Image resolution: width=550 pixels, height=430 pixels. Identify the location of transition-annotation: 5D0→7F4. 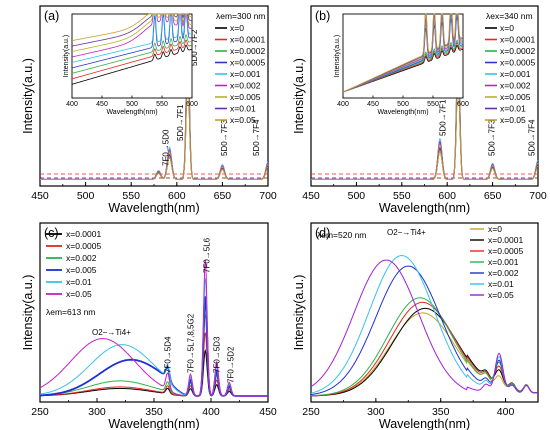
(256, 137).